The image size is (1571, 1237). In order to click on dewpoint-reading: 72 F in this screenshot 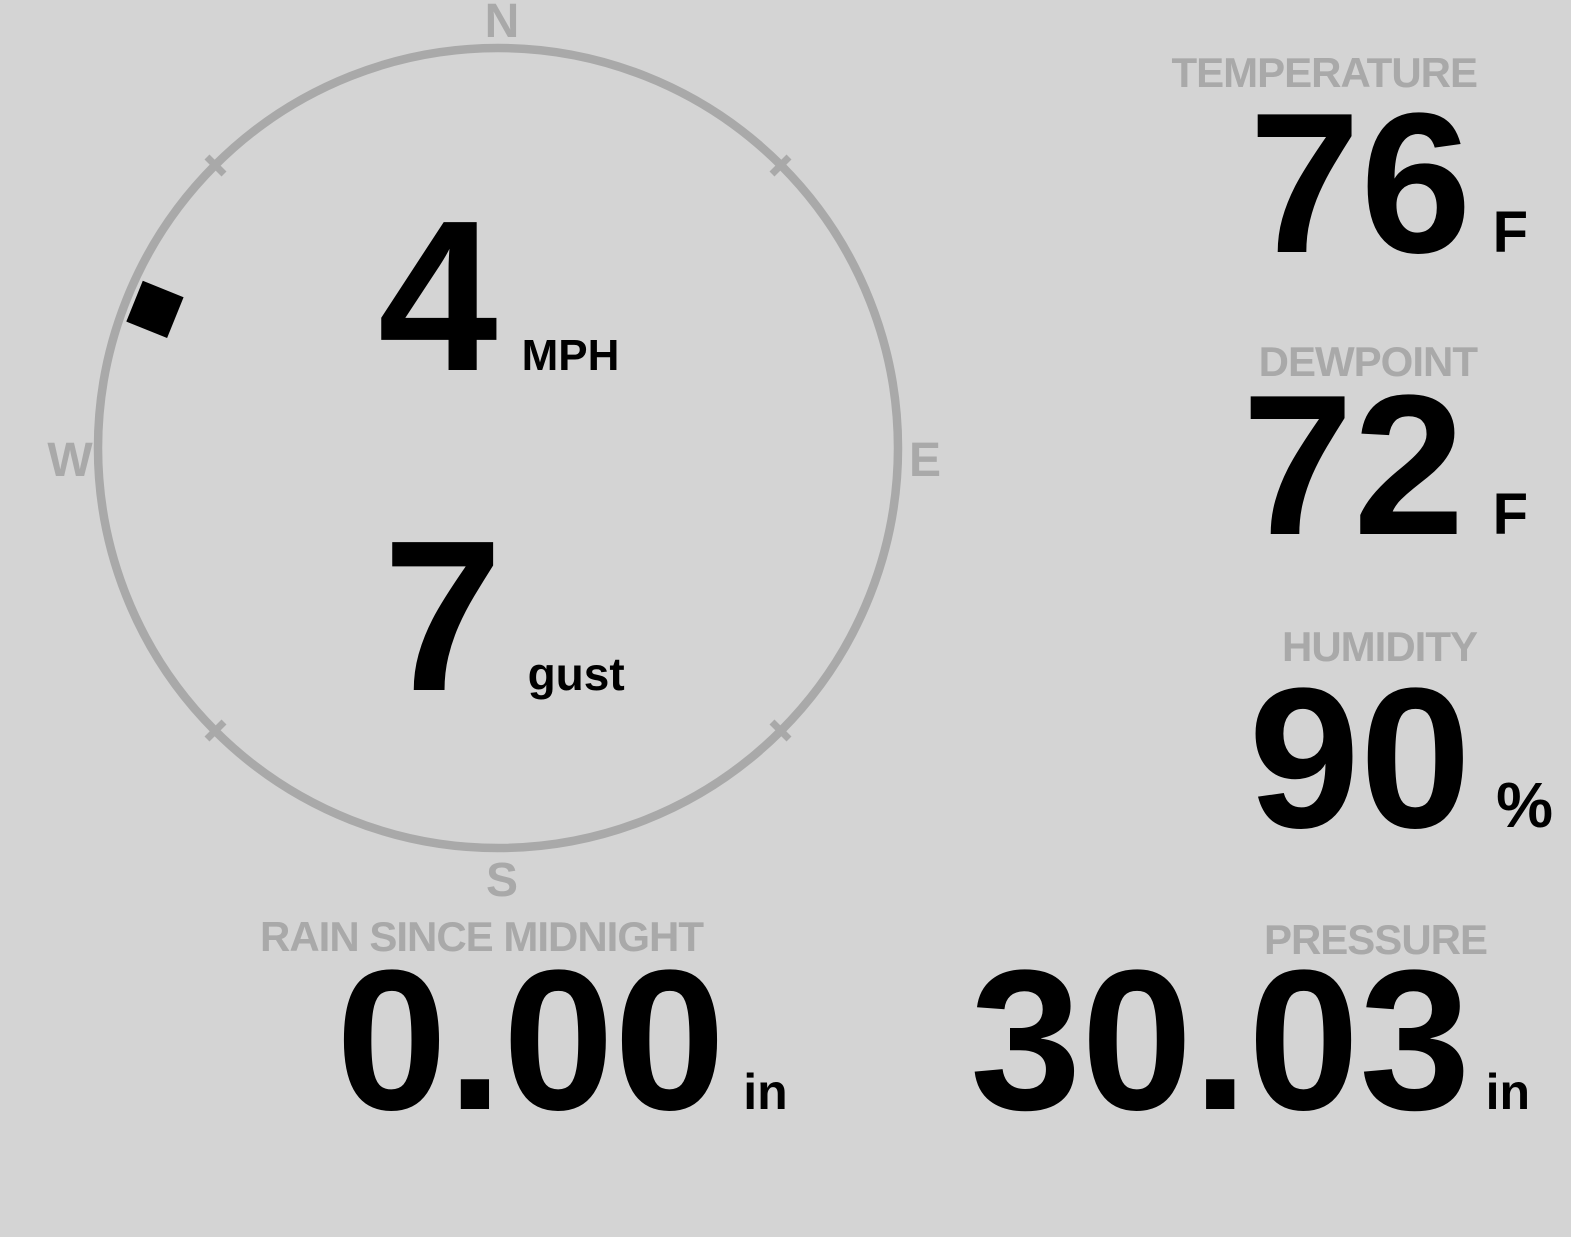, I will do `click(1385, 466)`.